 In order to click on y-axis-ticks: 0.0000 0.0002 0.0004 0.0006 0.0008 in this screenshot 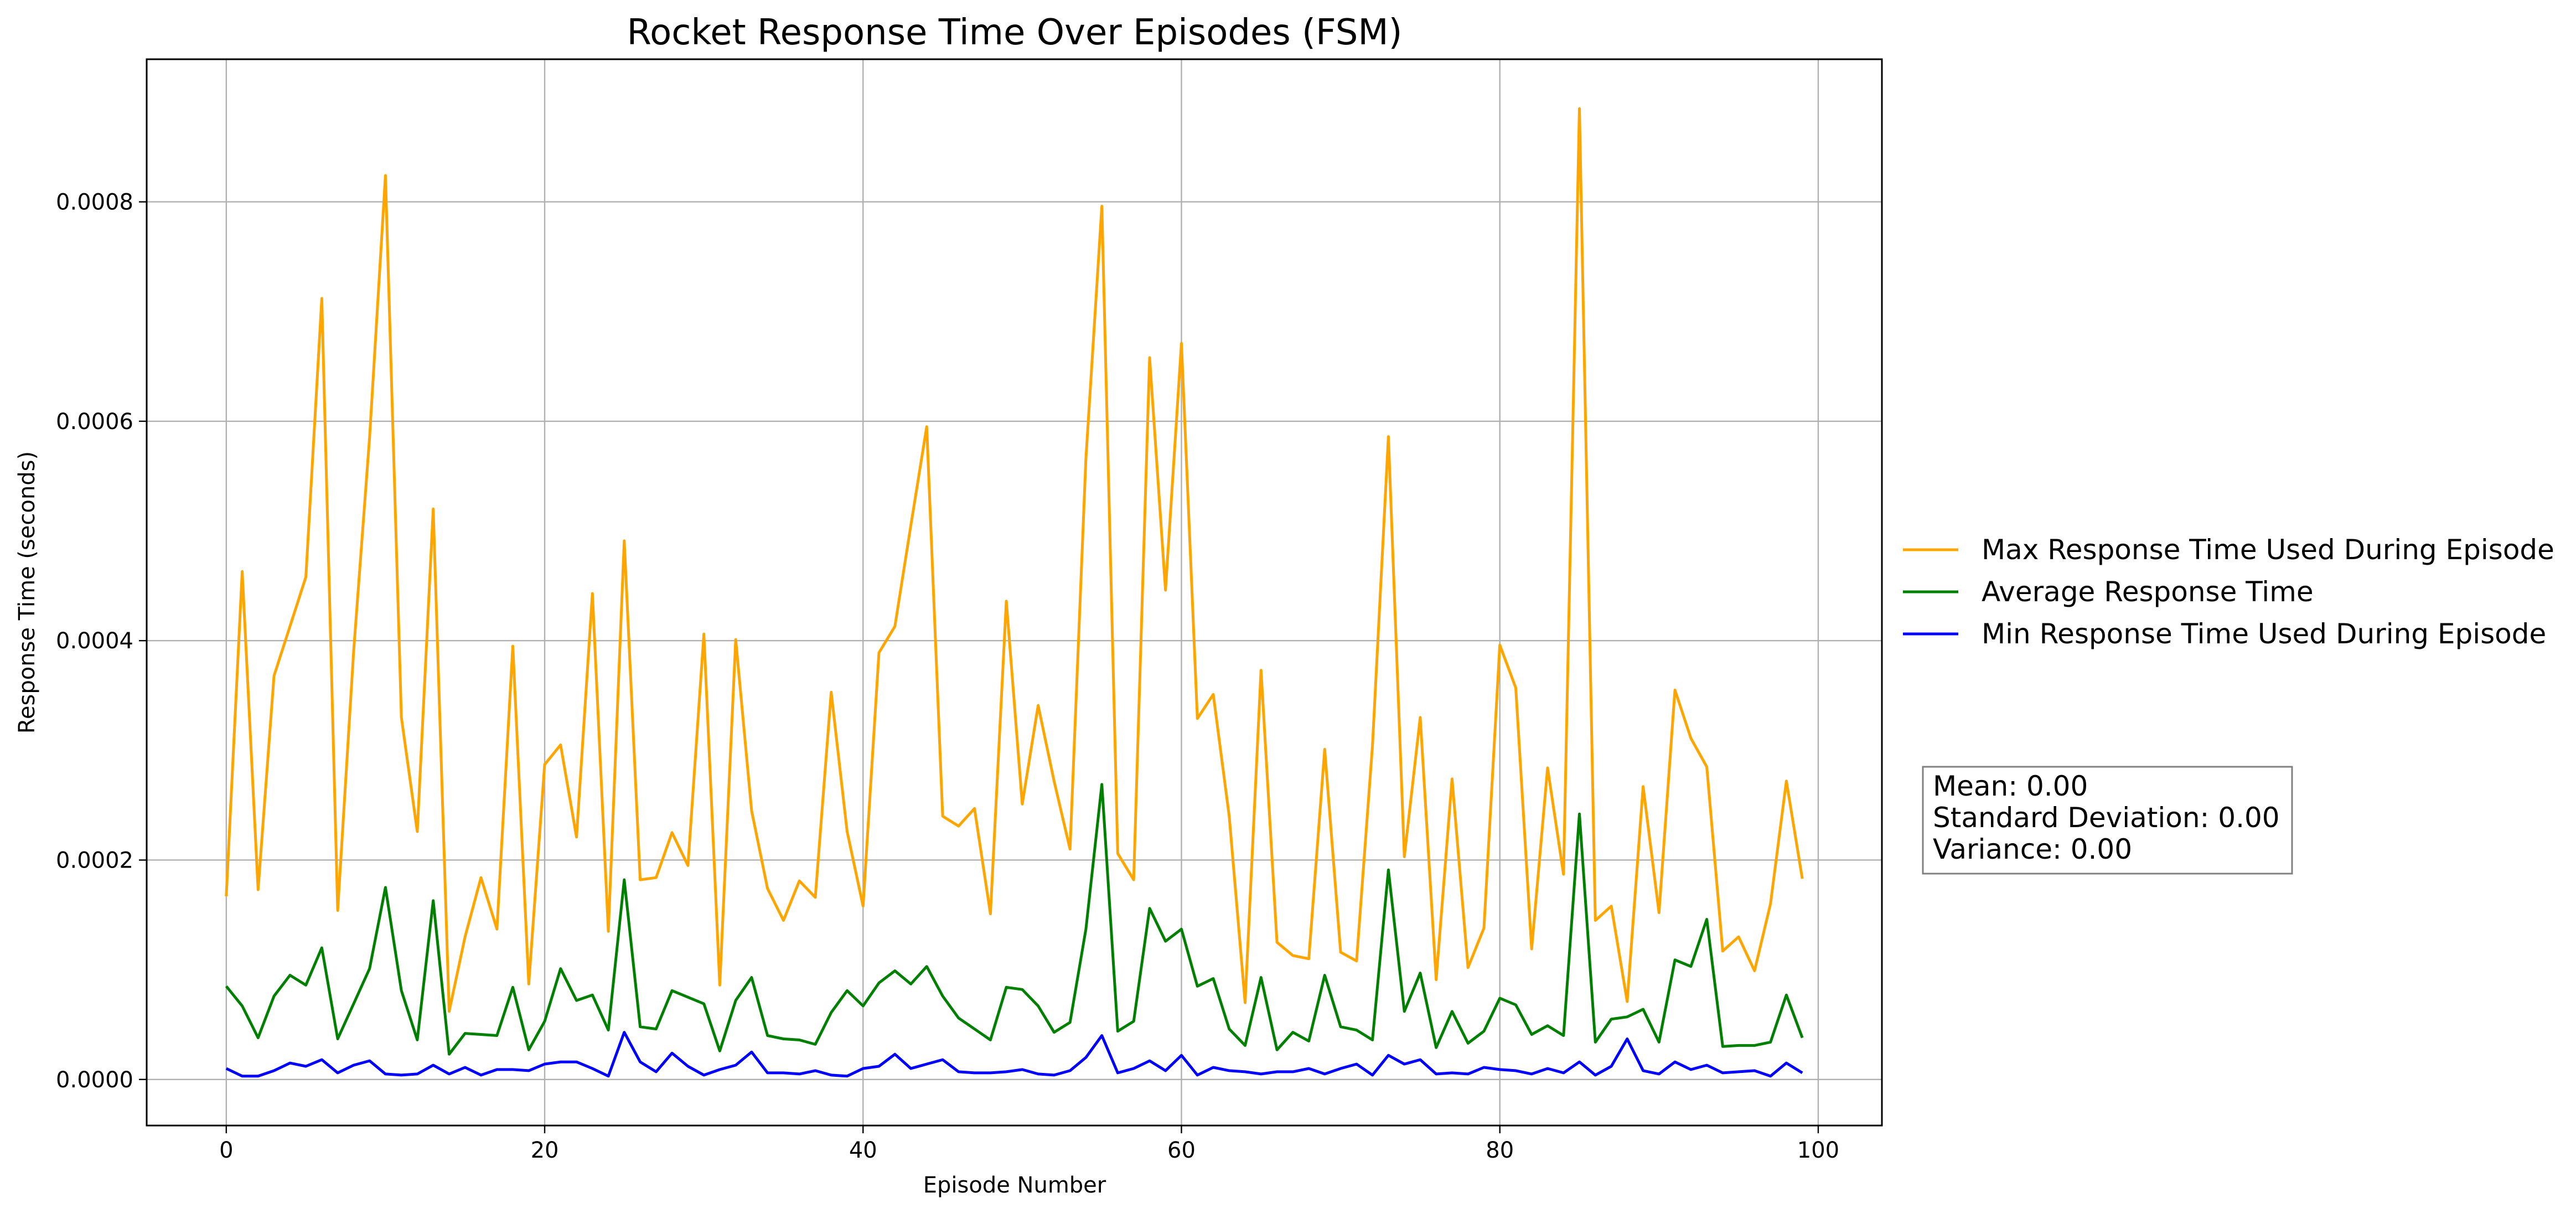, I will do `click(101, 641)`.